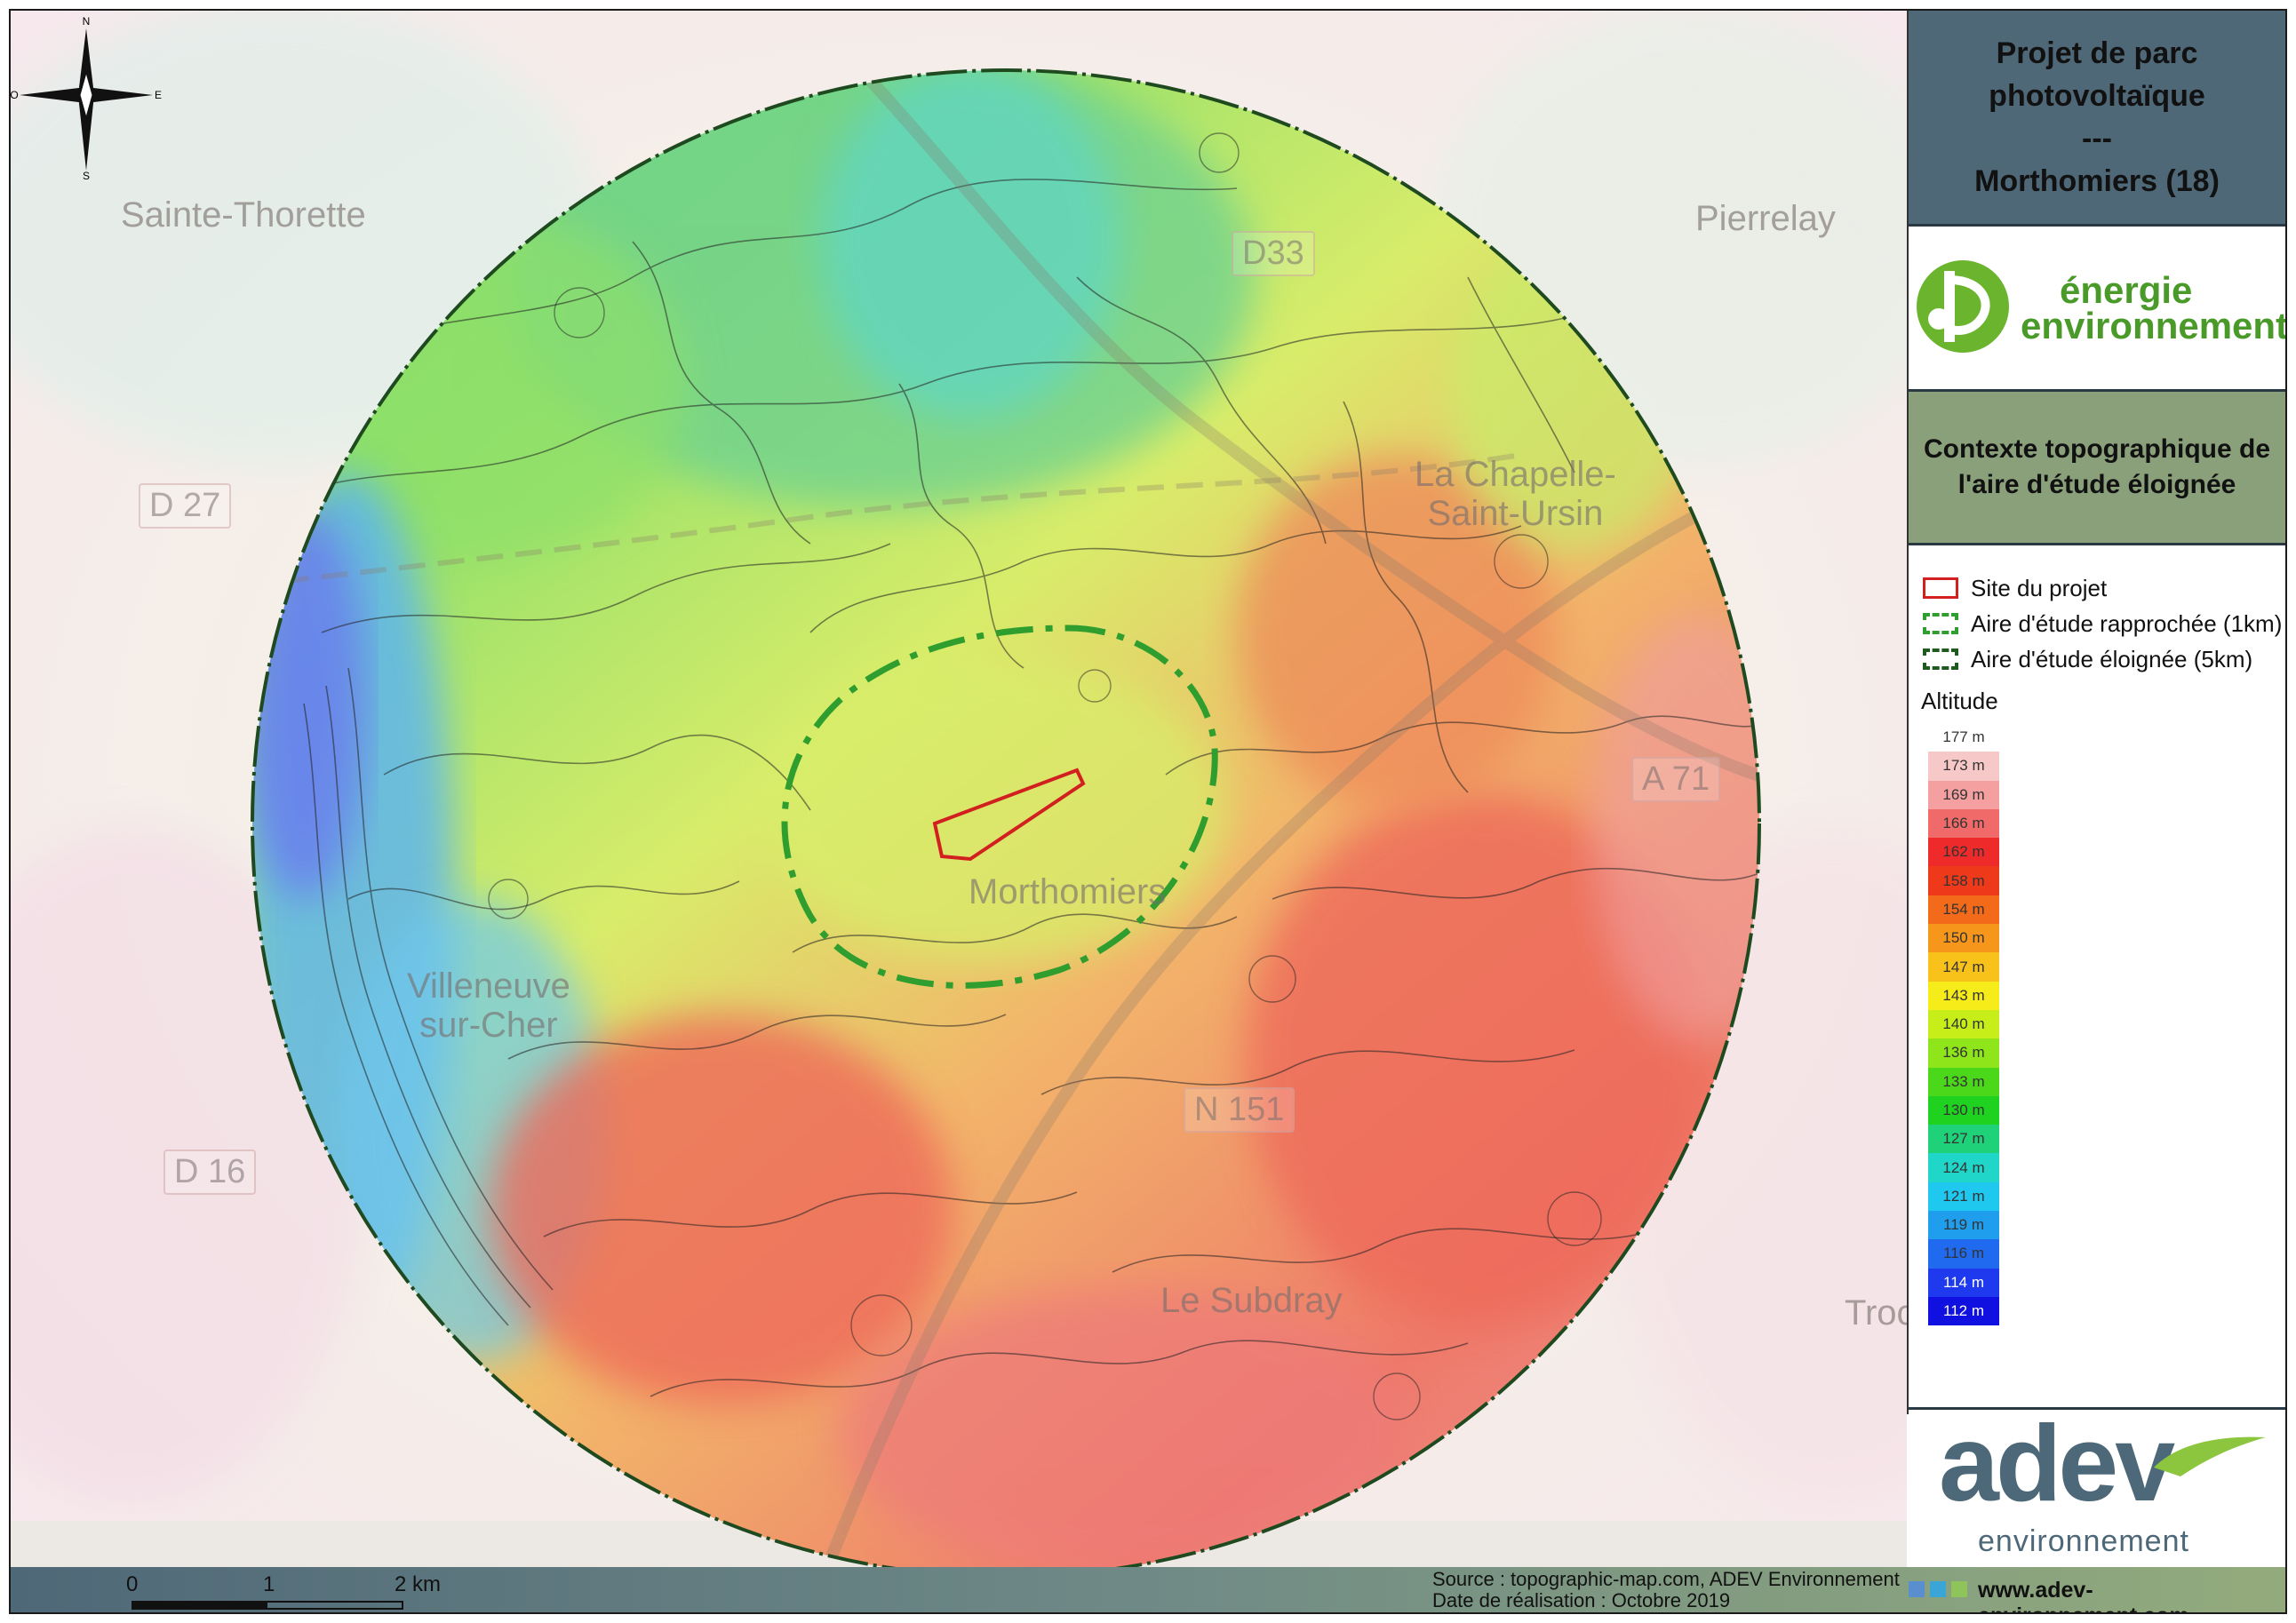  Describe the element at coordinates (1964, 1053) in the screenshot. I see `altitude-ramp-cell: 136 m` at that location.